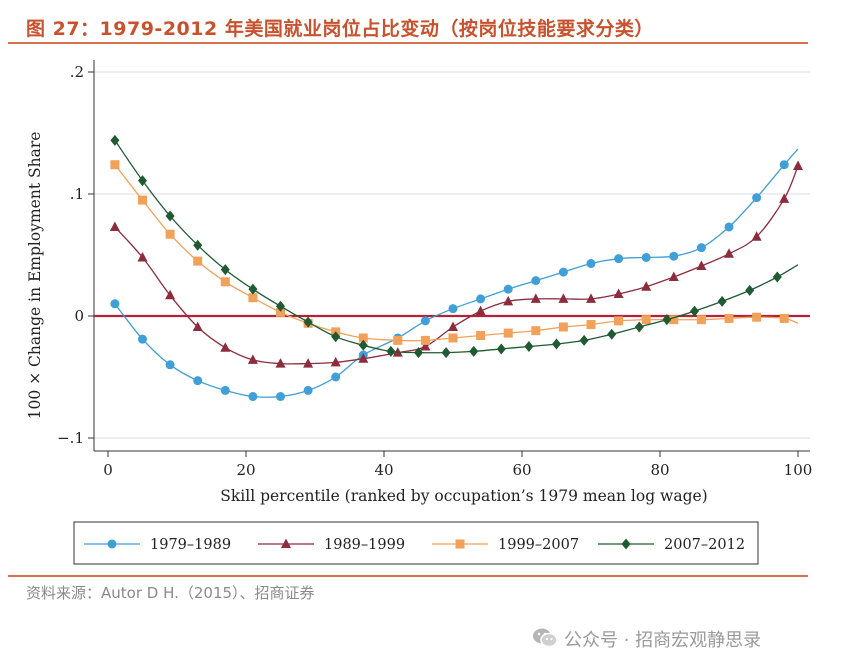  What do you see at coordinates (408, 43) in the screenshot?
I see `title-rule` at bounding box center [408, 43].